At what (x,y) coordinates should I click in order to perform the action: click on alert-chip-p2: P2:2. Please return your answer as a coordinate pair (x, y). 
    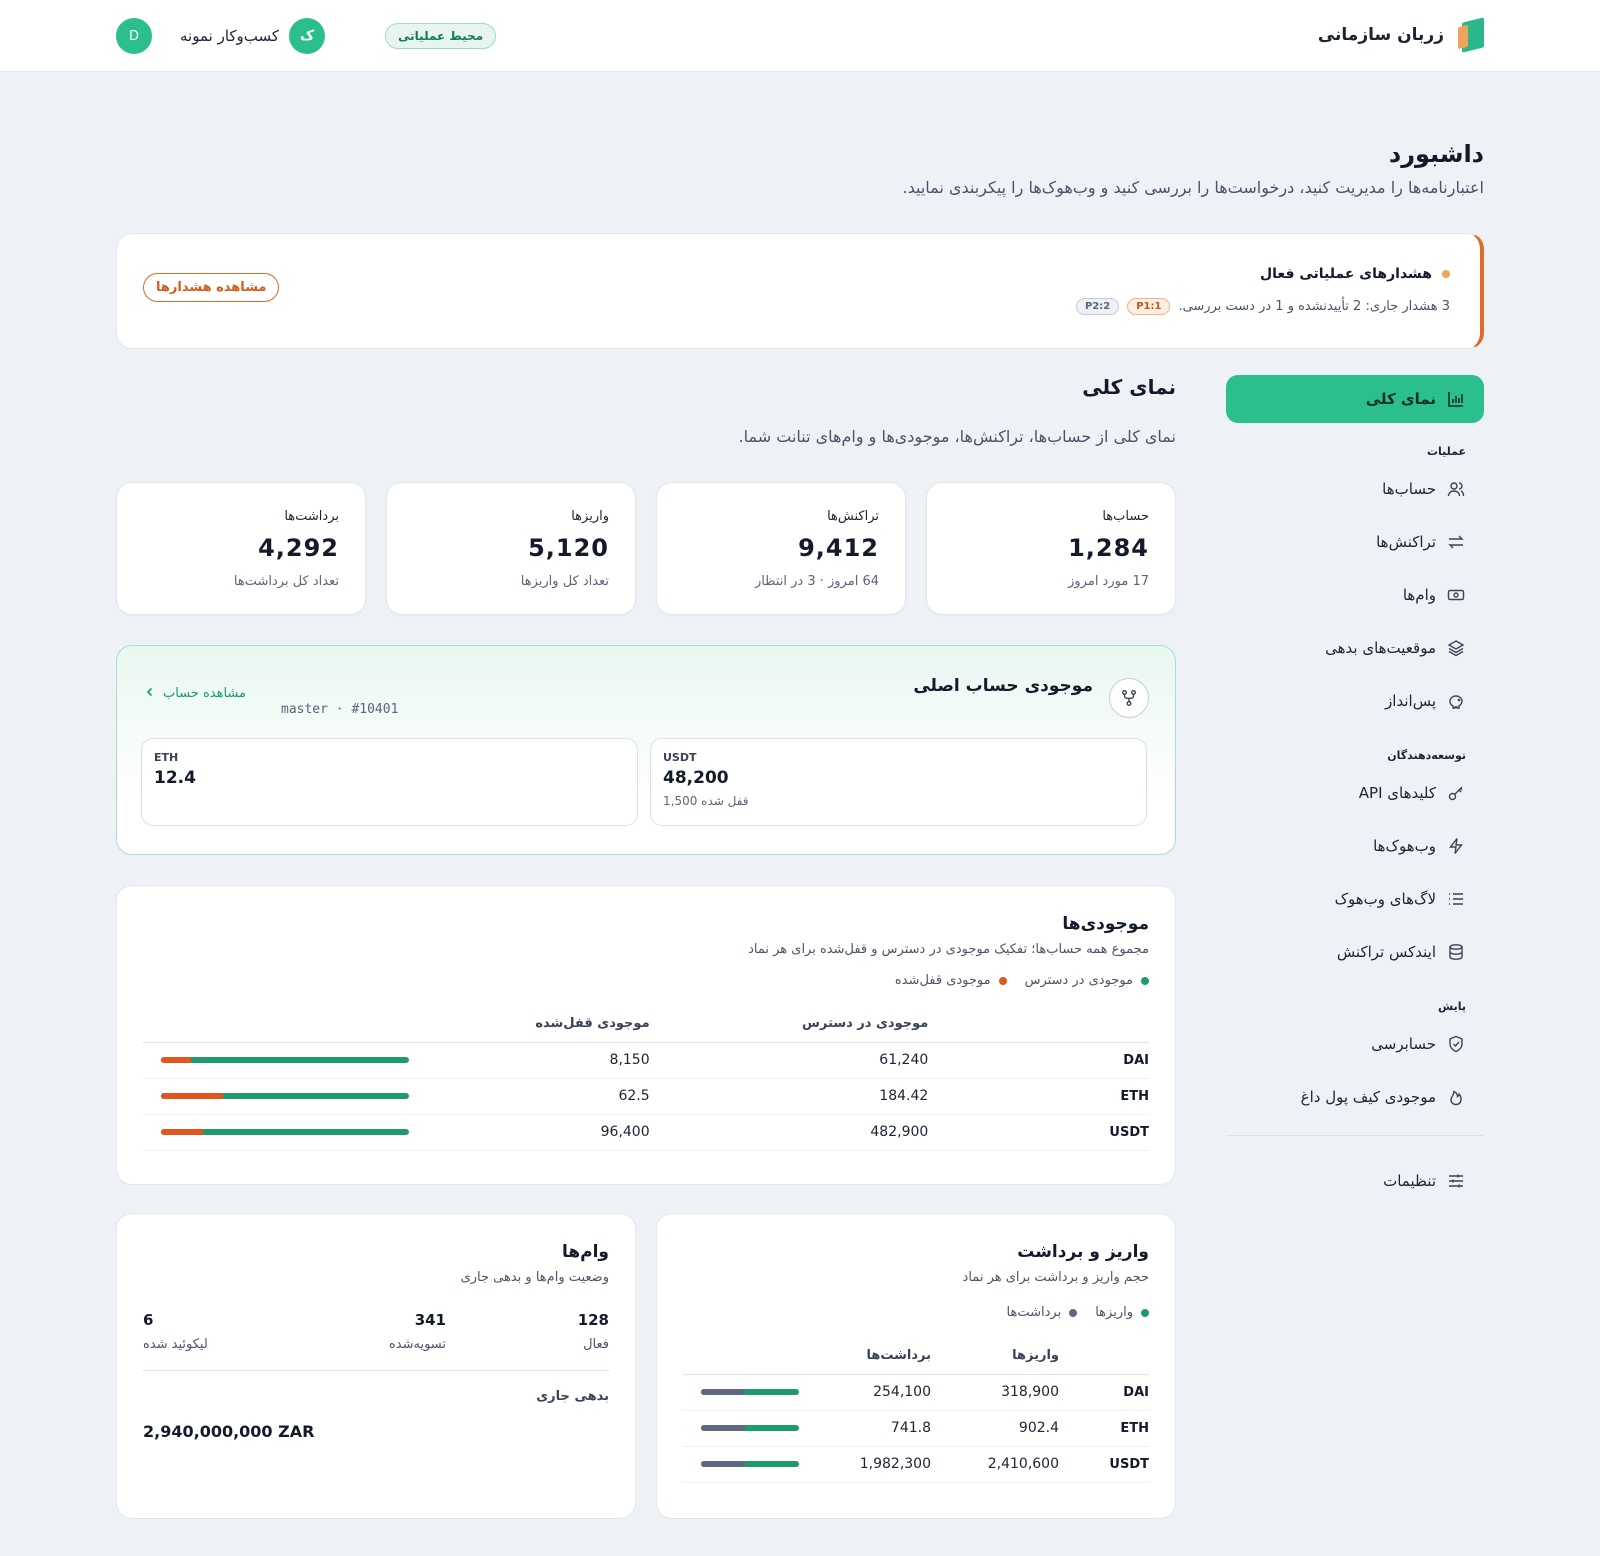
    Looking at the image, I should click on (1097, 306).